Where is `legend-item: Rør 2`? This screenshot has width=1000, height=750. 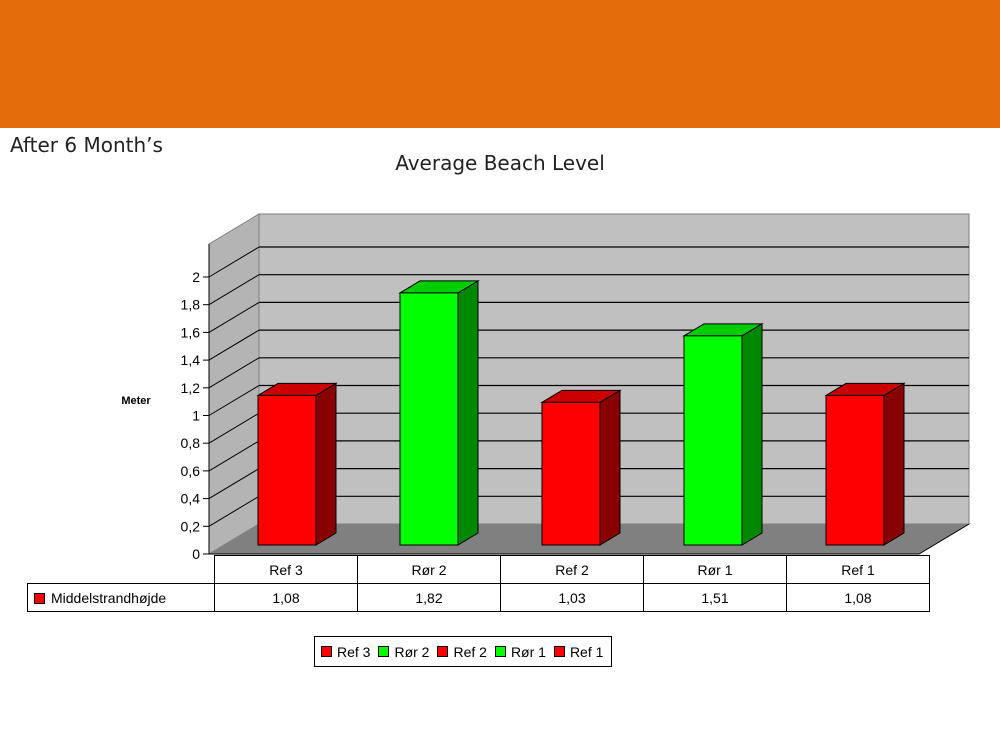
legend-item: Rør 2 is located at coordinates (403, 652).